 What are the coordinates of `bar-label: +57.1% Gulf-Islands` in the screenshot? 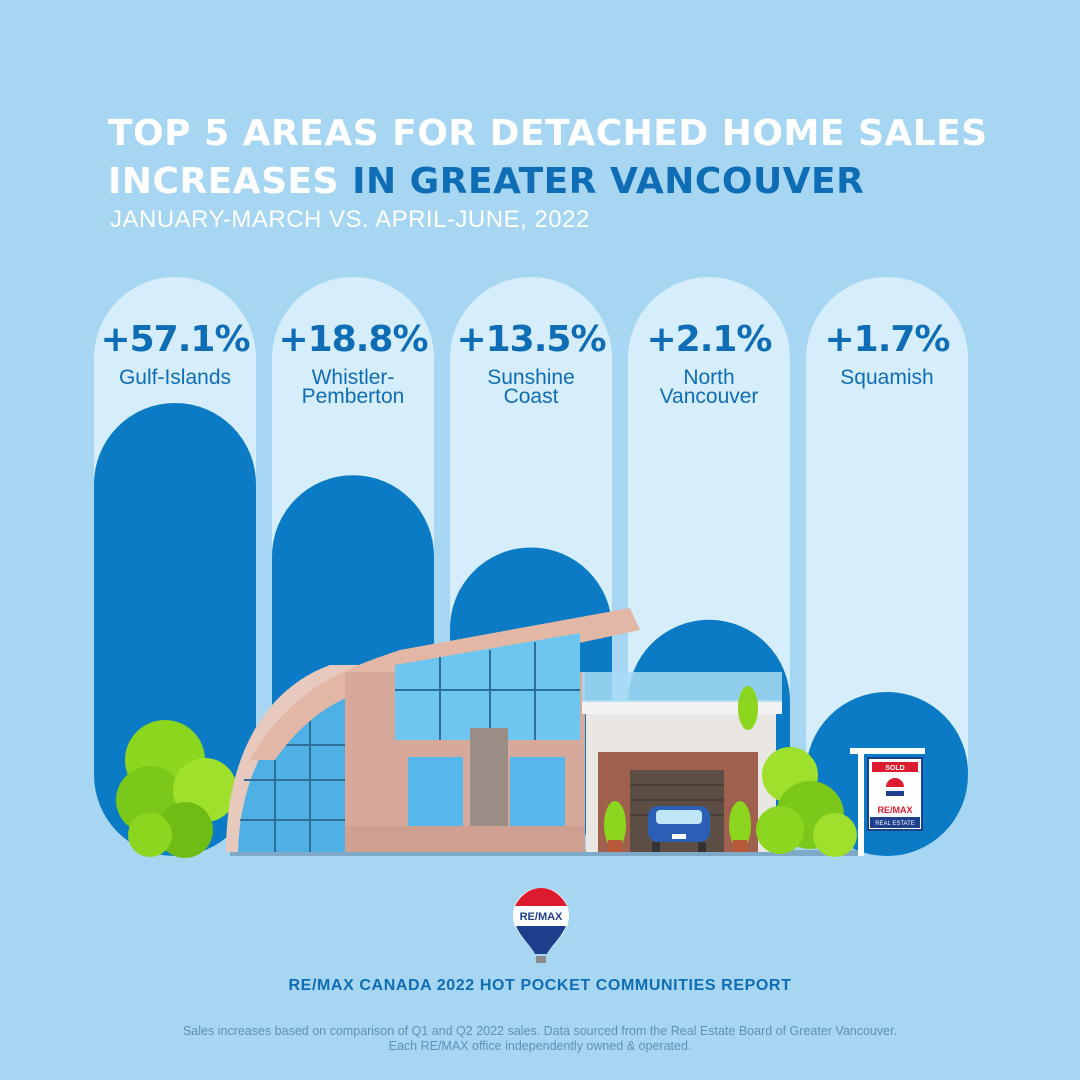 It's located at (175, 353).